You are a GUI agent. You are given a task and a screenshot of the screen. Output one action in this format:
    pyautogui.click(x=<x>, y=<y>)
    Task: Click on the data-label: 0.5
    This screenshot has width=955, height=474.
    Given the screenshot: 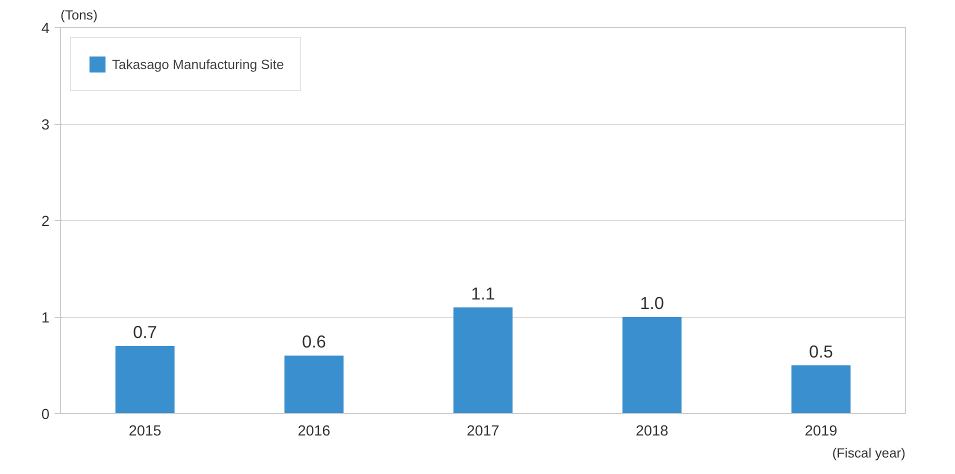 What is the action you would take?
    pyautogui.click(x=821, y=351)
    